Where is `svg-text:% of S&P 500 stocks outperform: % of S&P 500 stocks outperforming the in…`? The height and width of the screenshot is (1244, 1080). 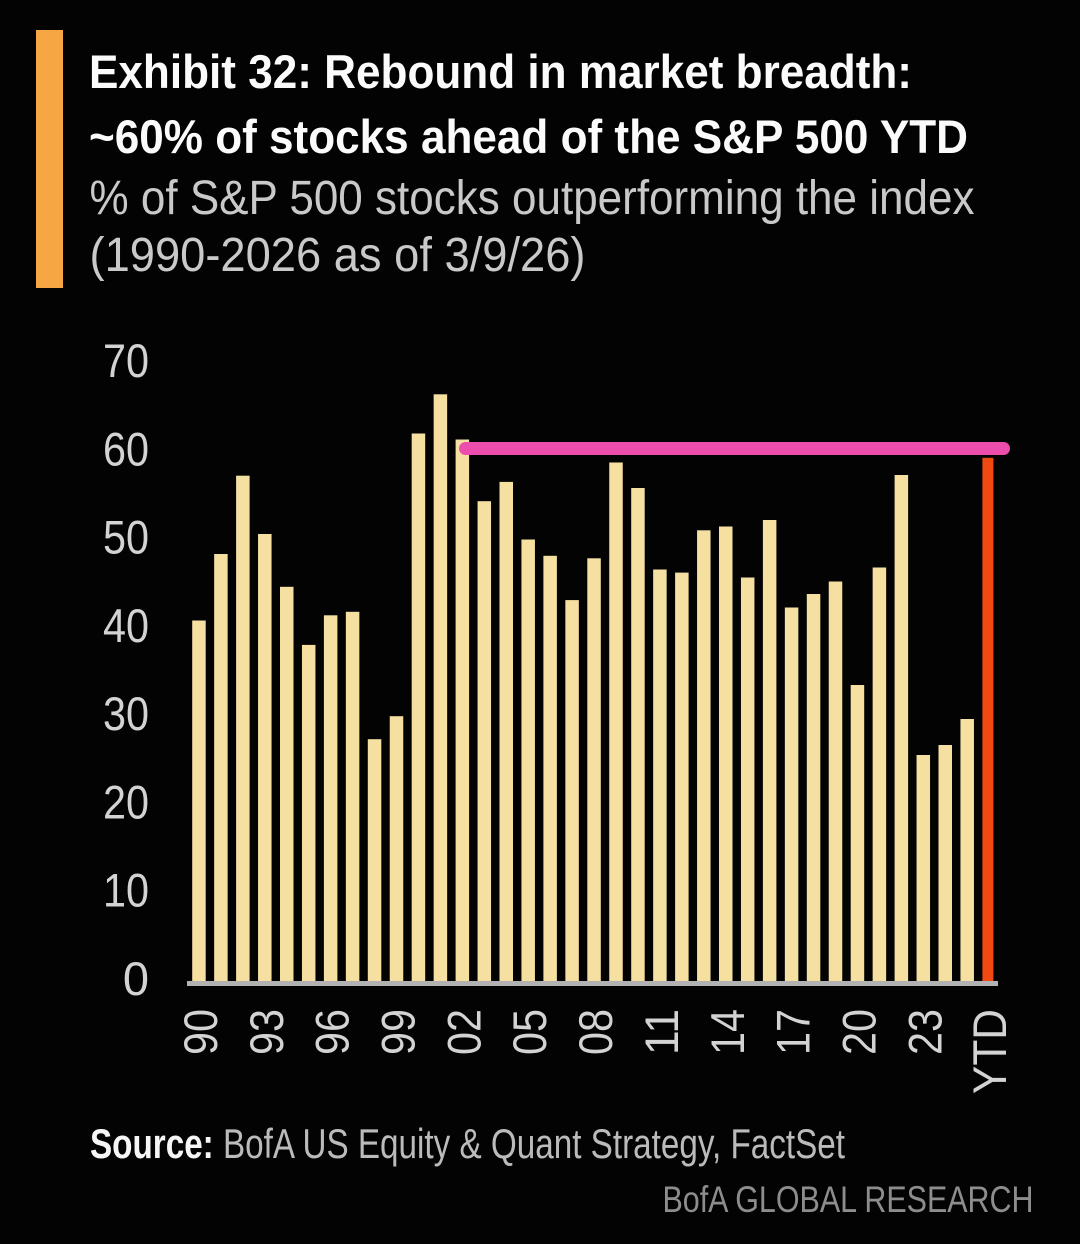
svg-text:% of S&P 500 stocks outperform: % of S&P 500 stocks outperforming the in… is located at coordinates (532, 198).